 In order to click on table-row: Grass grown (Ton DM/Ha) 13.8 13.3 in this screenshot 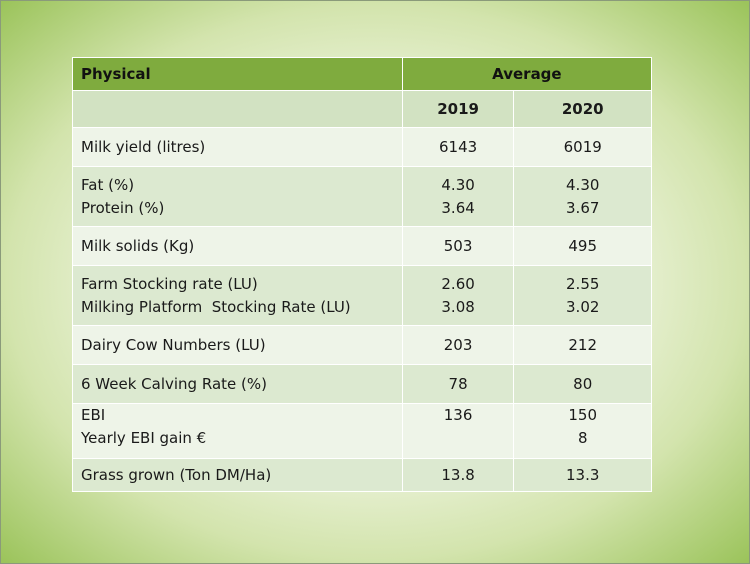, I will do `click(362, 475)`.